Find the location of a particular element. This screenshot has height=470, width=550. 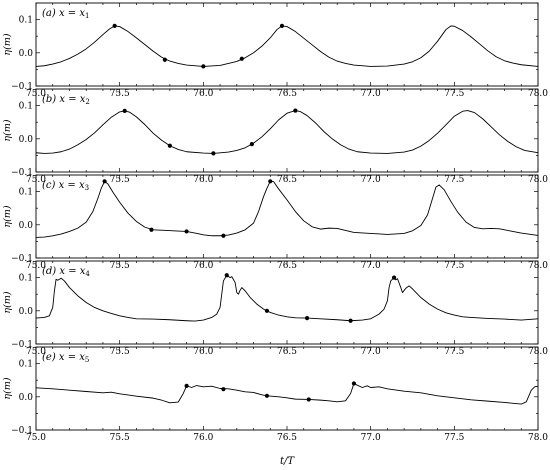

panel-d-title: (d) x = x4 is located at coordinates (66, 272).